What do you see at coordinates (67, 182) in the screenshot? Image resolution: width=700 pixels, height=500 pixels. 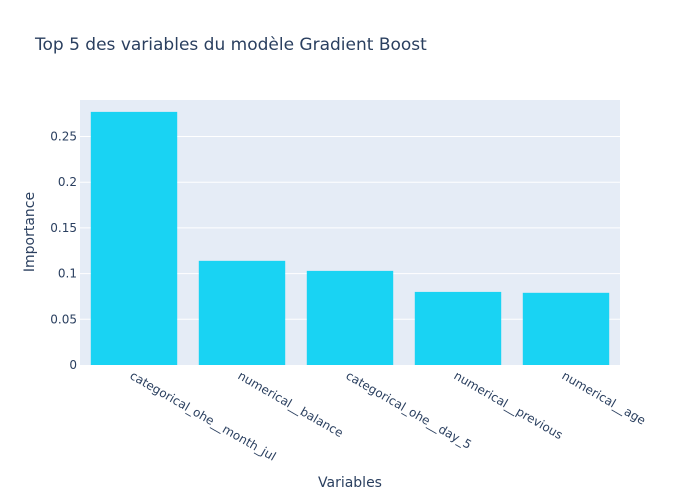 I see `y-tick-label: 0.2` at bounding box center [67, 182].